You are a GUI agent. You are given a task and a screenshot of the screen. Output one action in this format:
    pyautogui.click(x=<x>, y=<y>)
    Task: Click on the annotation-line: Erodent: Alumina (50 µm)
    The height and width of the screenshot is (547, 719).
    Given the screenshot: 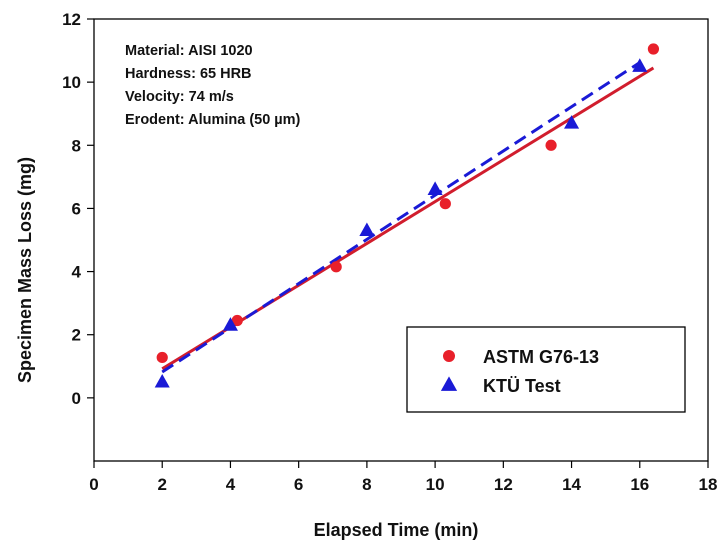 What is the action you would take?
    pyautogui.click(x=213, y=120)
    